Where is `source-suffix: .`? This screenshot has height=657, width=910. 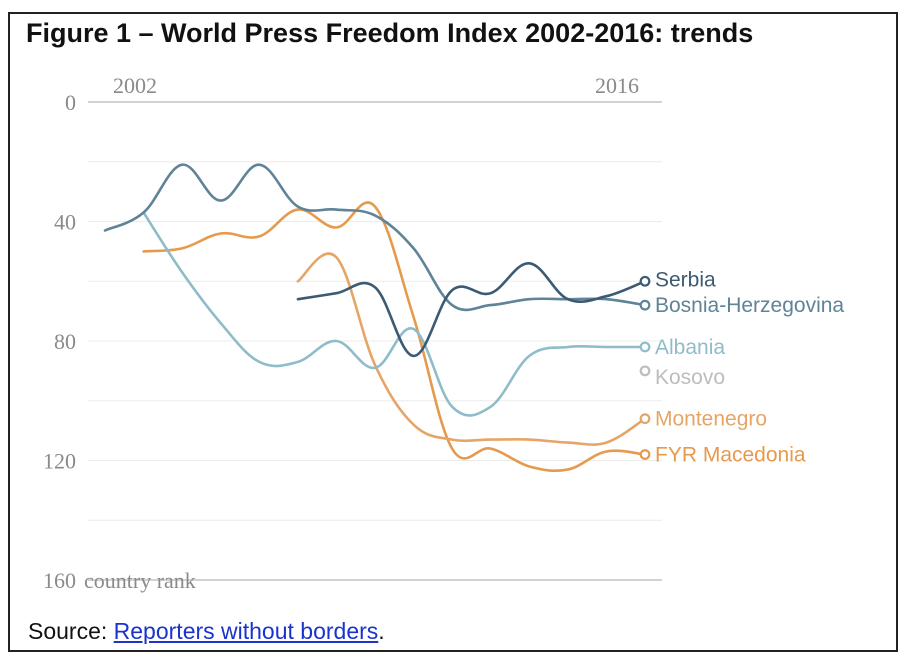 source-suffix: . is located at coordinates (381, 631).